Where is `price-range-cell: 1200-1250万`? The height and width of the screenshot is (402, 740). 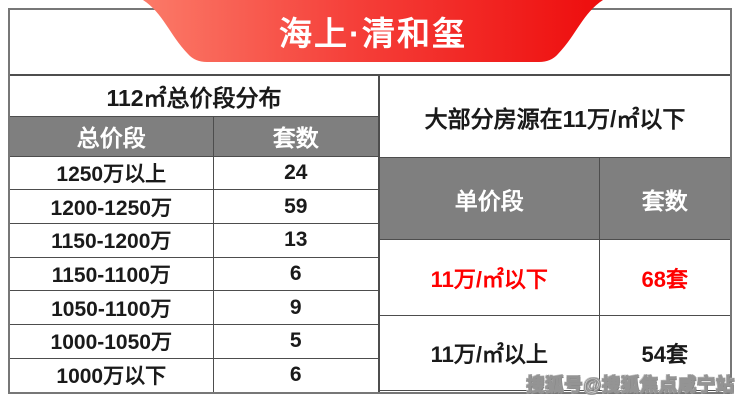 price-range-cell: 1200-1250万 is located at coordinates (111, 206).